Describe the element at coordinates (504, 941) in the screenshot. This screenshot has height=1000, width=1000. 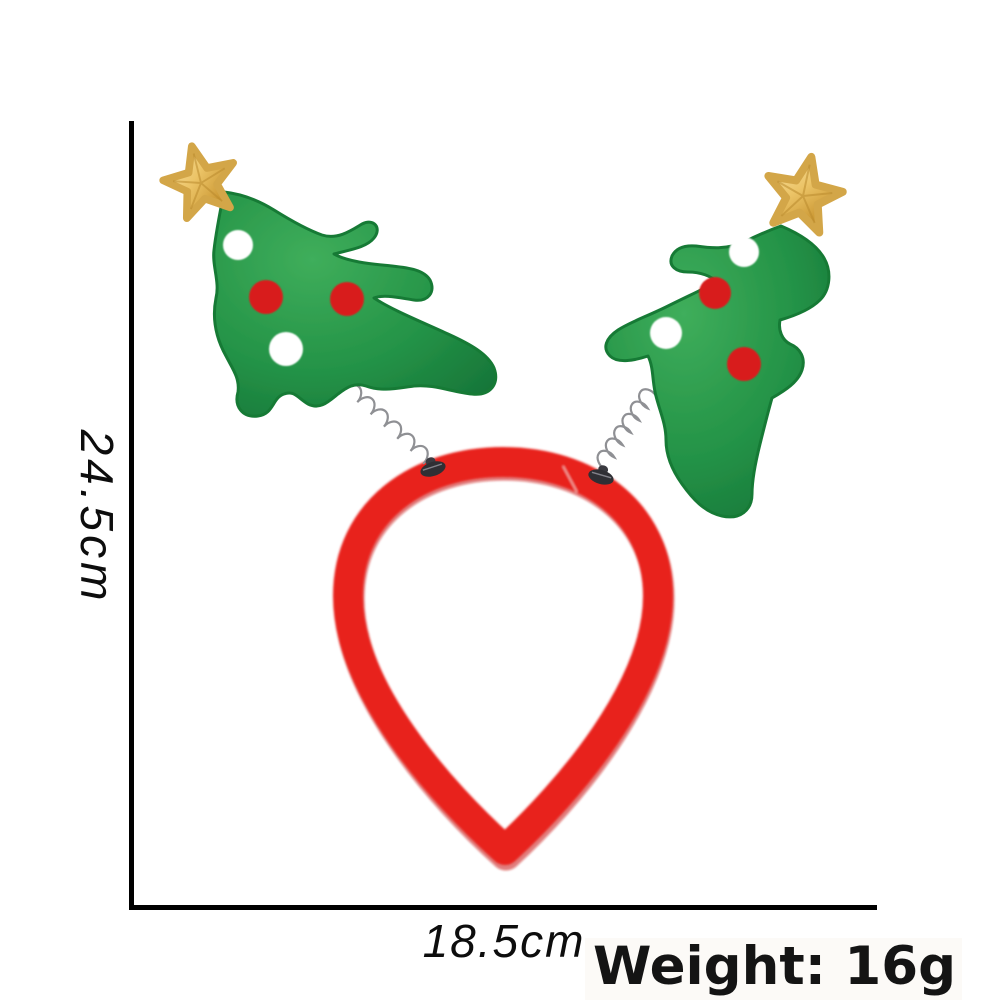
I see `width-dimension-label: 18.5cm` at that location.